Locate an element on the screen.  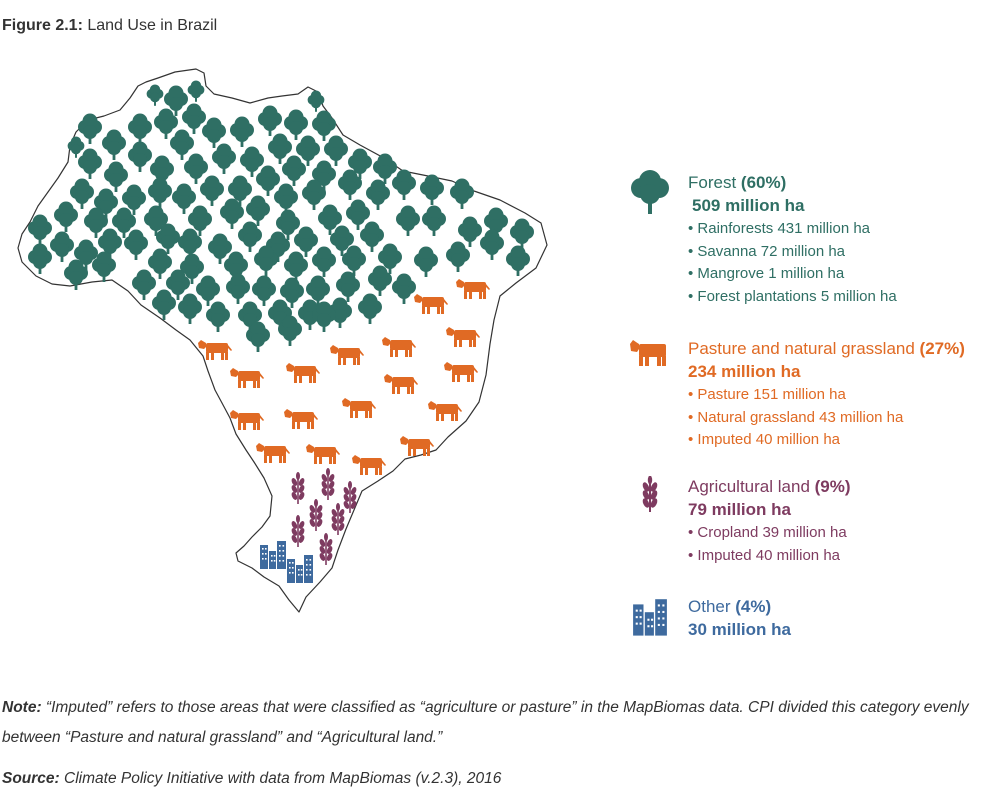
tree-icon is located at coordinates (650, 192).